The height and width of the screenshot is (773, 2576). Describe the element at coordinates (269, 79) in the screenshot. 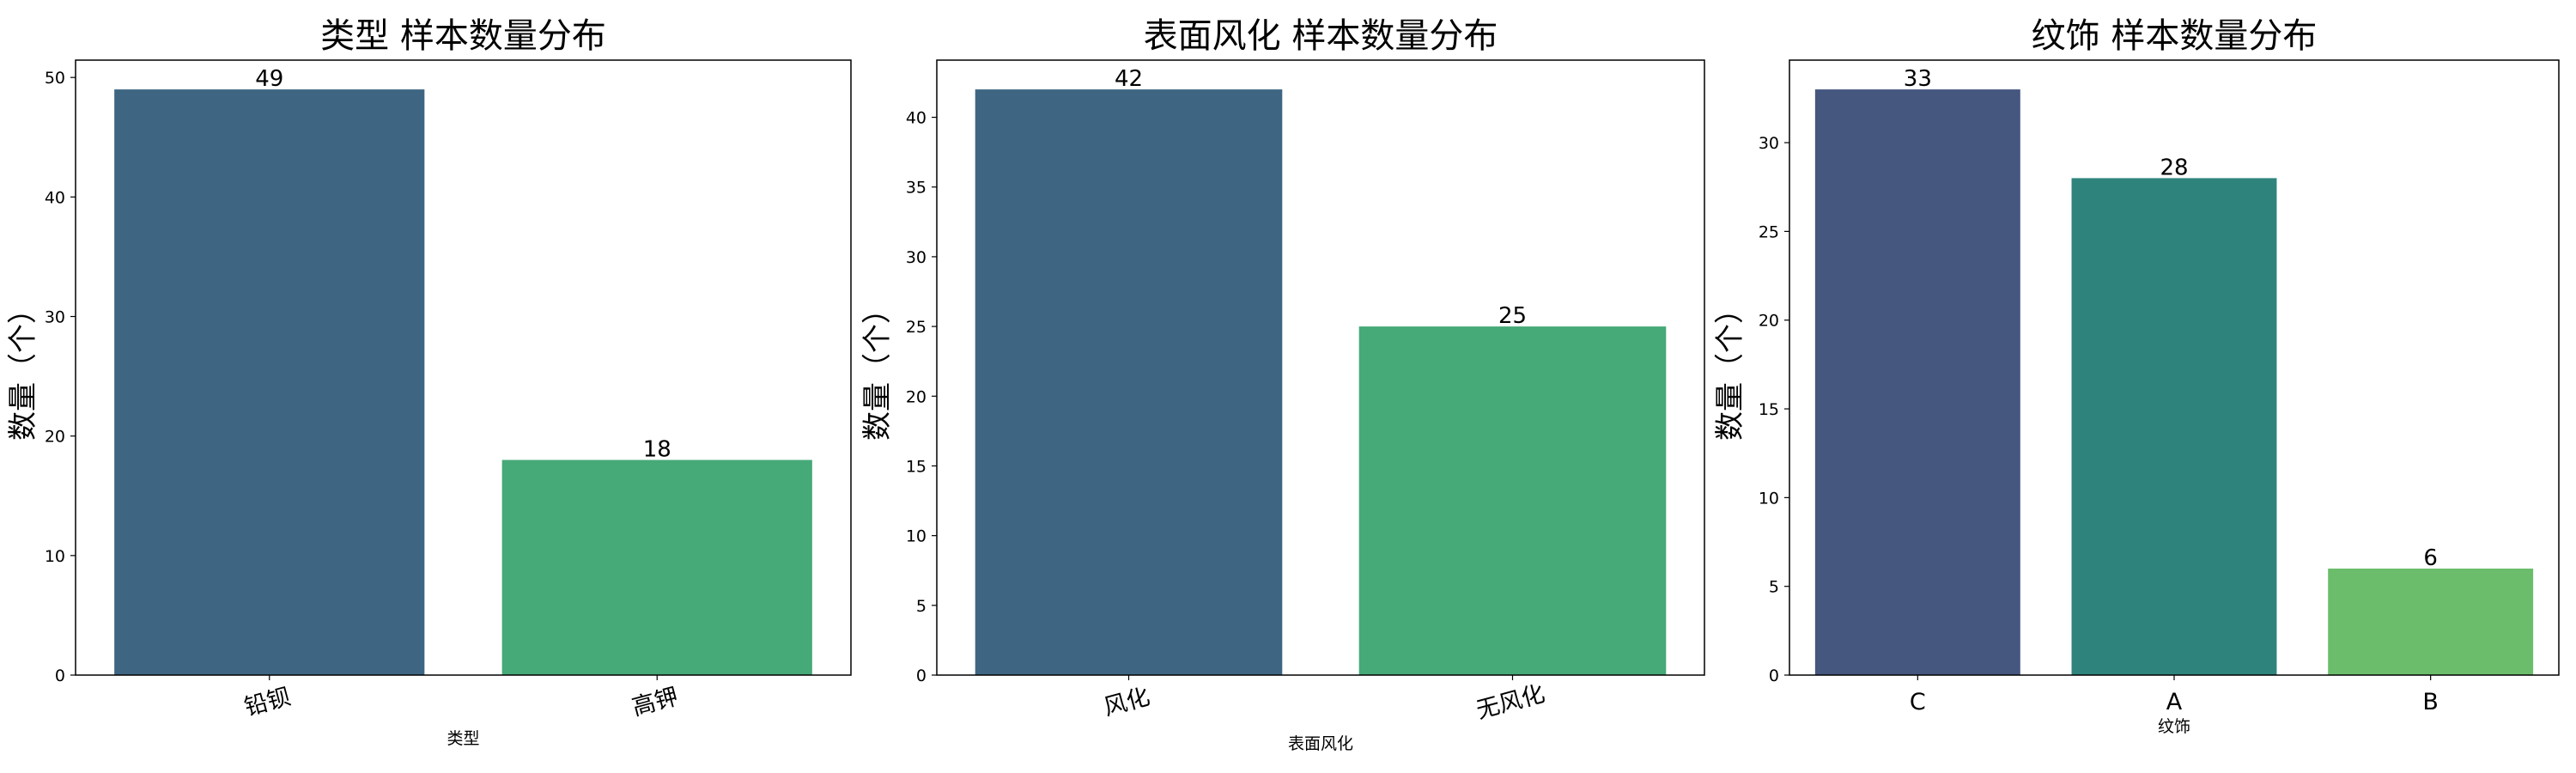

I see `data-label: 49` at that location.